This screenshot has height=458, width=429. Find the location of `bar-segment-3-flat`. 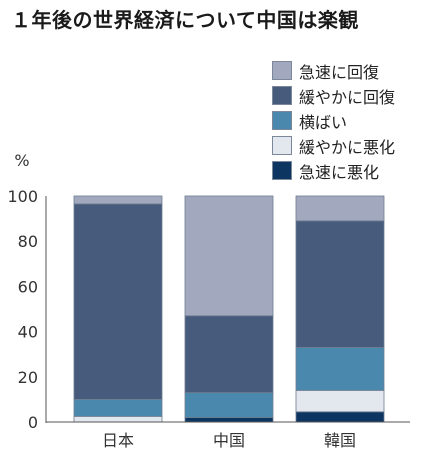

bar-segment-3-flat is located at coordinates (340, 369).